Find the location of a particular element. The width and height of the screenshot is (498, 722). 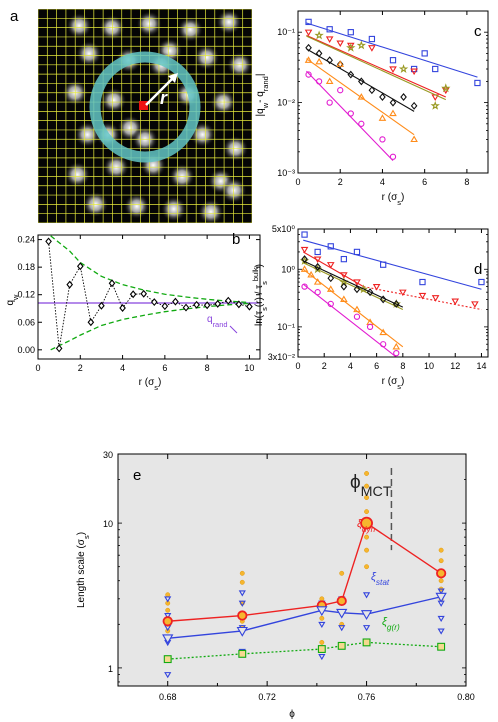

selection-ring is located at coordinates (145, 107).